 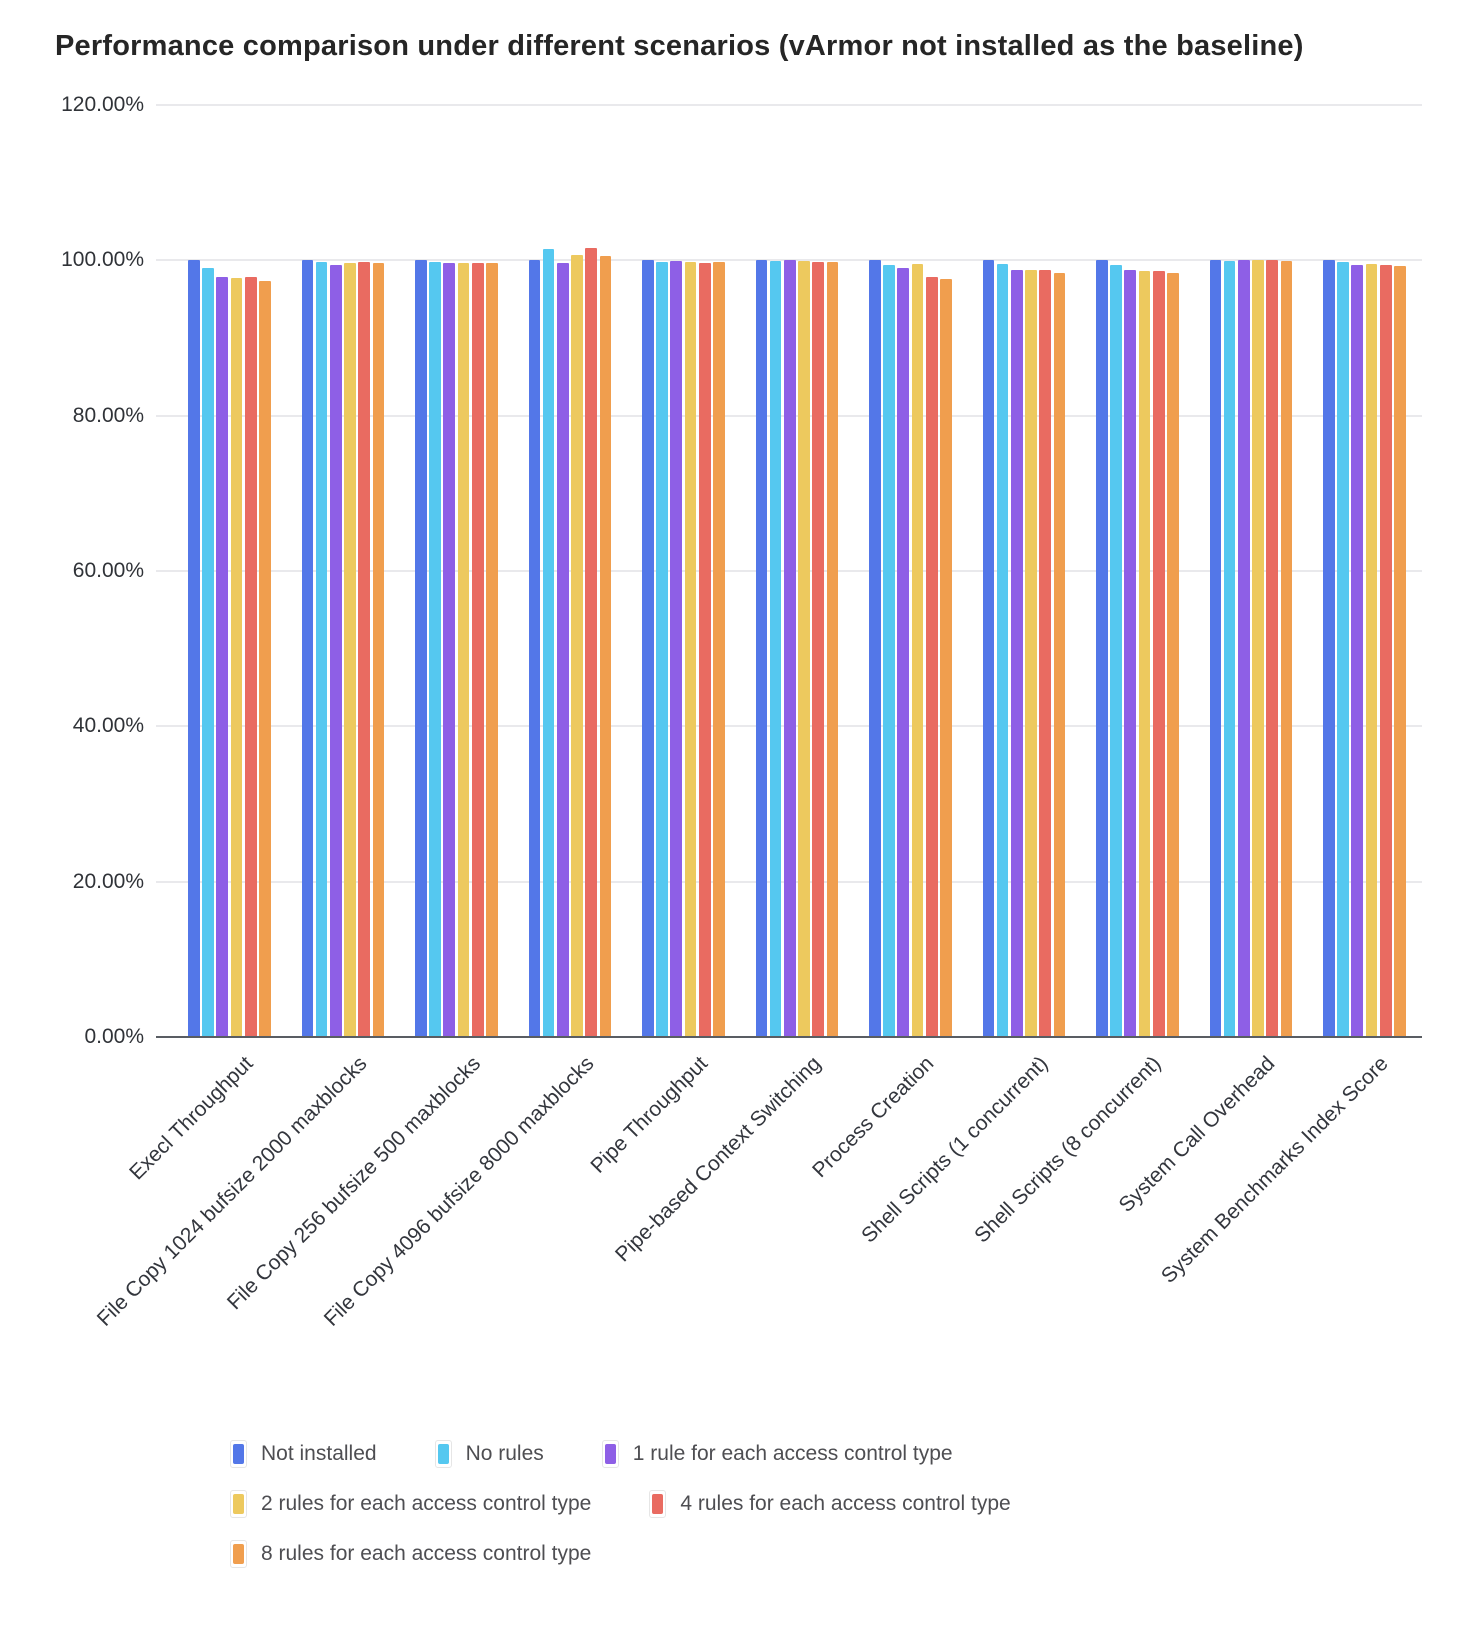 I want to click on x-axis-label-file-copy-256-bufsize-500-maxblocks: File Copy 256 bufsize 500 maxblocks, so click(x=353, y=1183).